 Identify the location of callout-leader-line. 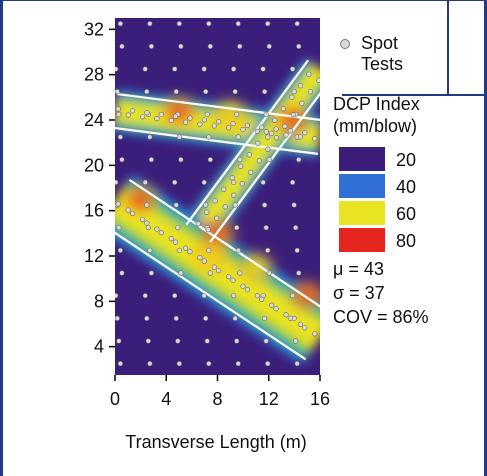
(395, 95).